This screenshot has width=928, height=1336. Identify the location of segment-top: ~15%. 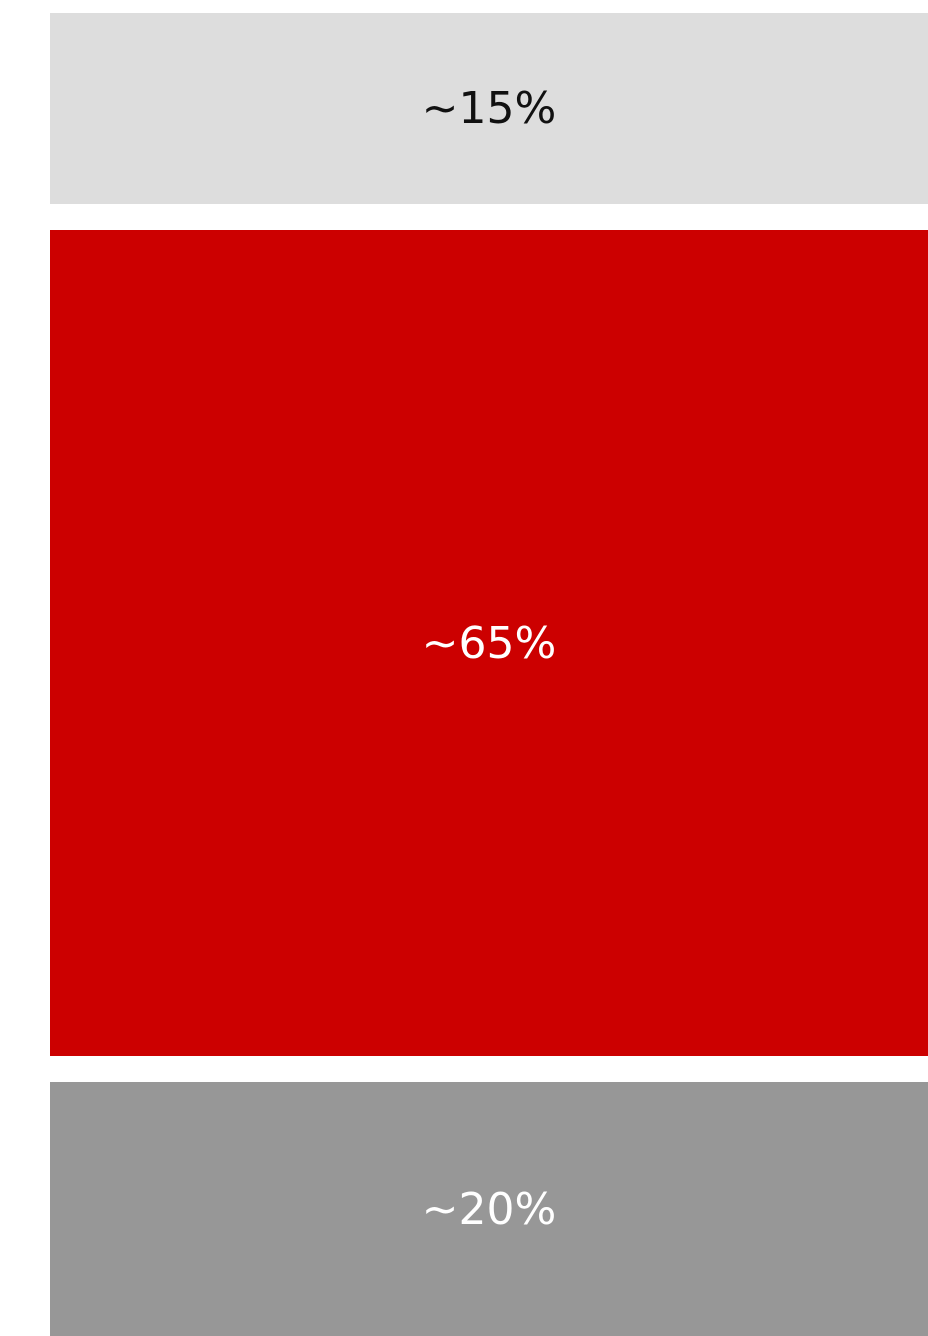
(489, 108).